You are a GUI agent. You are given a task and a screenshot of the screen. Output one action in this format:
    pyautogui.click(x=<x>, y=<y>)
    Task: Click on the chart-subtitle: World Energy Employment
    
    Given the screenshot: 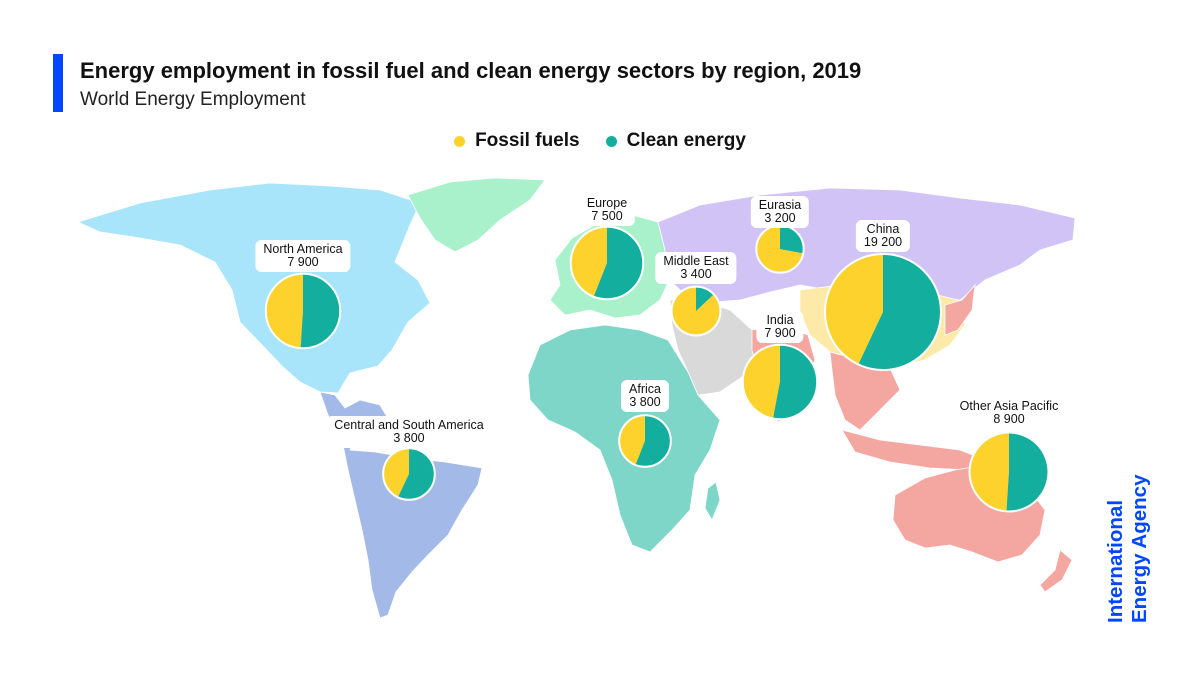 What is the action you would take?
    pyautogui.click(x=193, y=99)
    